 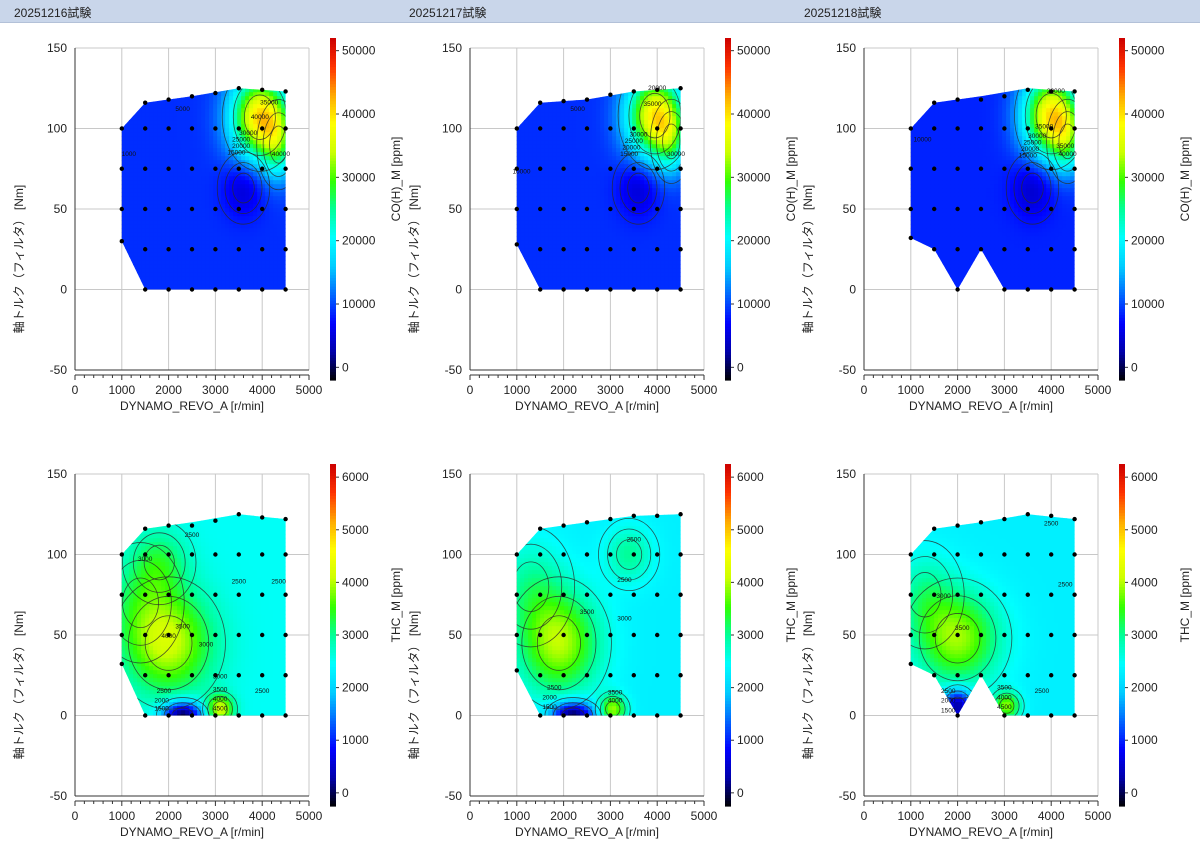 What do you see at coordinates (549, 707) in the screenshot?
I see `contour-label: 1500` at bounding box center [549, 707].